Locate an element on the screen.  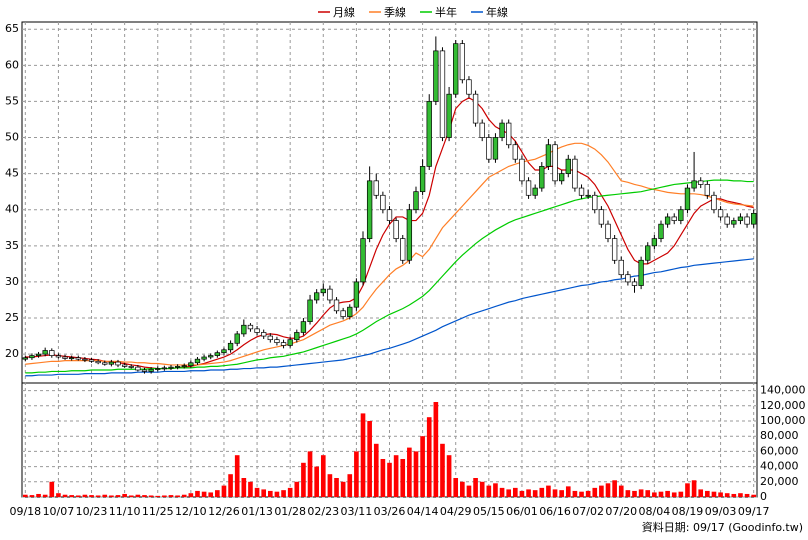
legend-label: 月線 is located at coordinates (344, 12).